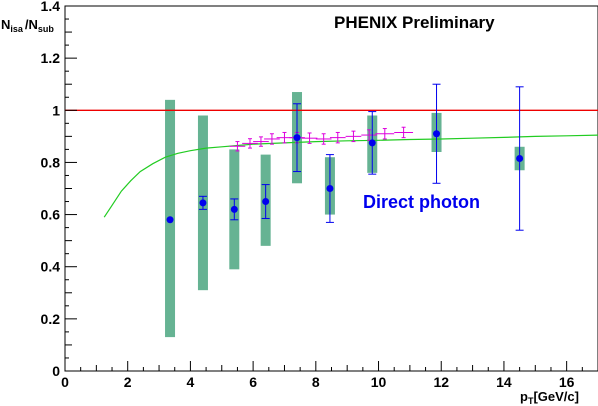 This screenshot has width=598, height=406. What do you see at coordinates (321, 139) in the screenshot?
I see `magenta-series` at bounding box center [321, 139].